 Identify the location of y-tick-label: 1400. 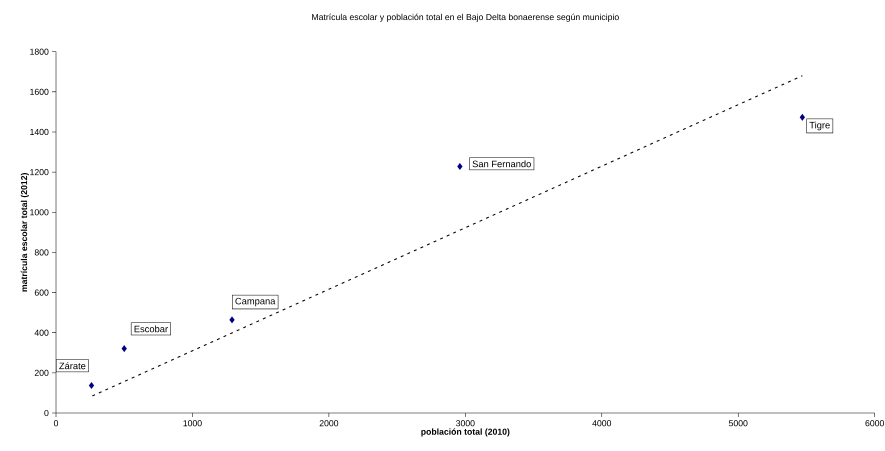
(39, 132).